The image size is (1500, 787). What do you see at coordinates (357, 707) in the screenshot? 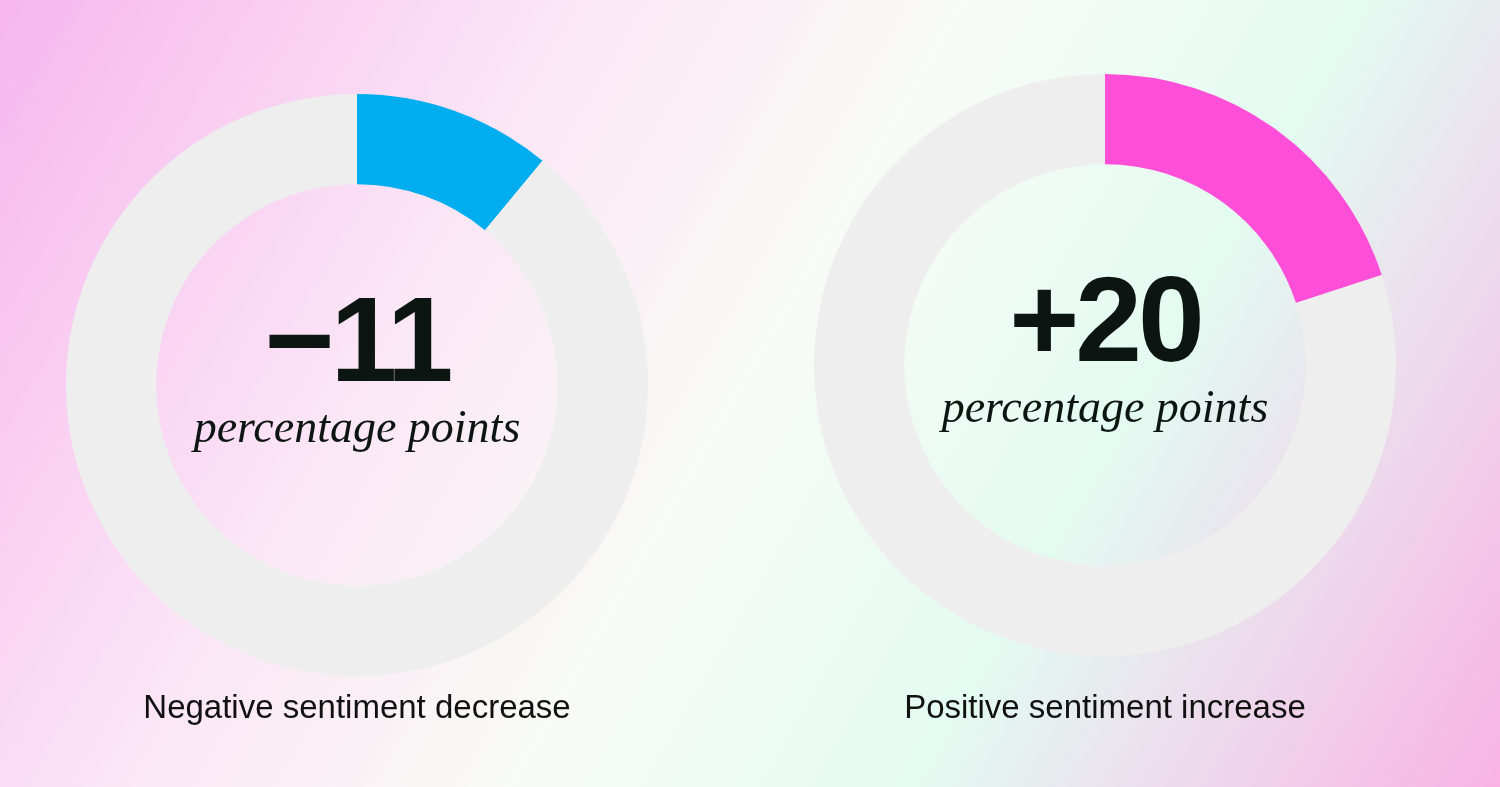
I see `text: Negative sentiment decrease` at bounding box center [357, 707].